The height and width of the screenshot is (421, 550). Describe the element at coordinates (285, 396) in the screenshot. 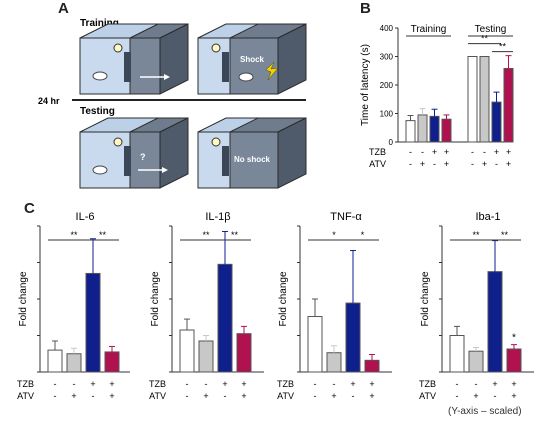

I see `tnfa-atv-row-label: ATV` at that location.